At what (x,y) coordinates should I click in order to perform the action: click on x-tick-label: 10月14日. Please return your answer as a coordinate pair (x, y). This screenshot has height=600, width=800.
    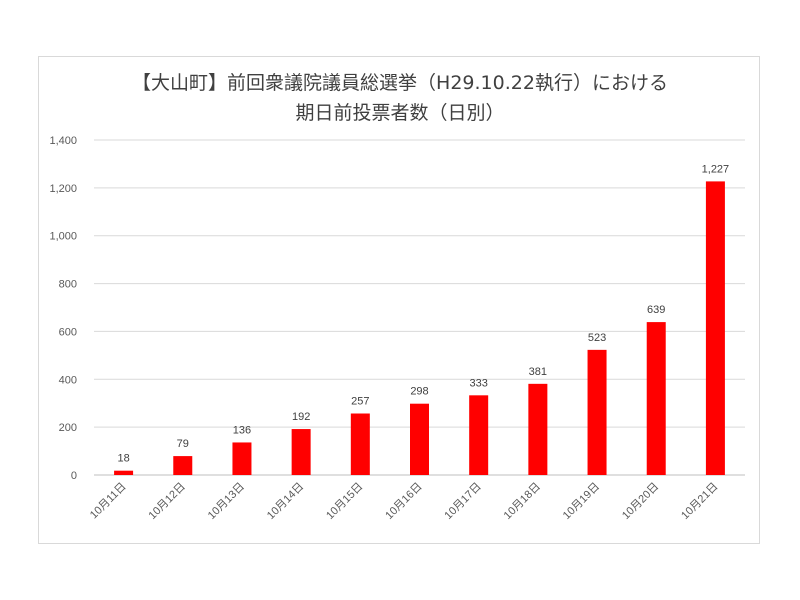
    Looking at the image, I should click on (285, 501).